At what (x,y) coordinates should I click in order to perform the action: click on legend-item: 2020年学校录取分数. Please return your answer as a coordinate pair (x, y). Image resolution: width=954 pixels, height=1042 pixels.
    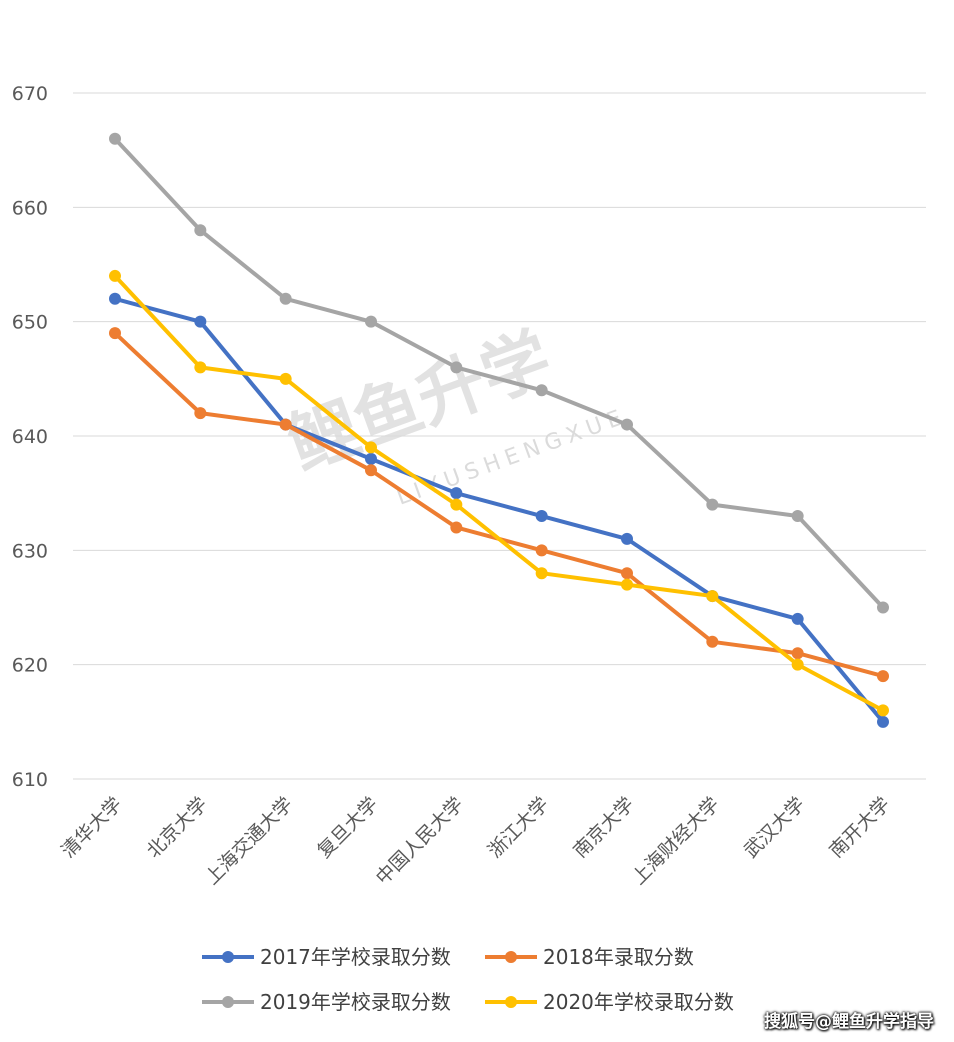
    Looking at the image, I should click on (609, 1002).